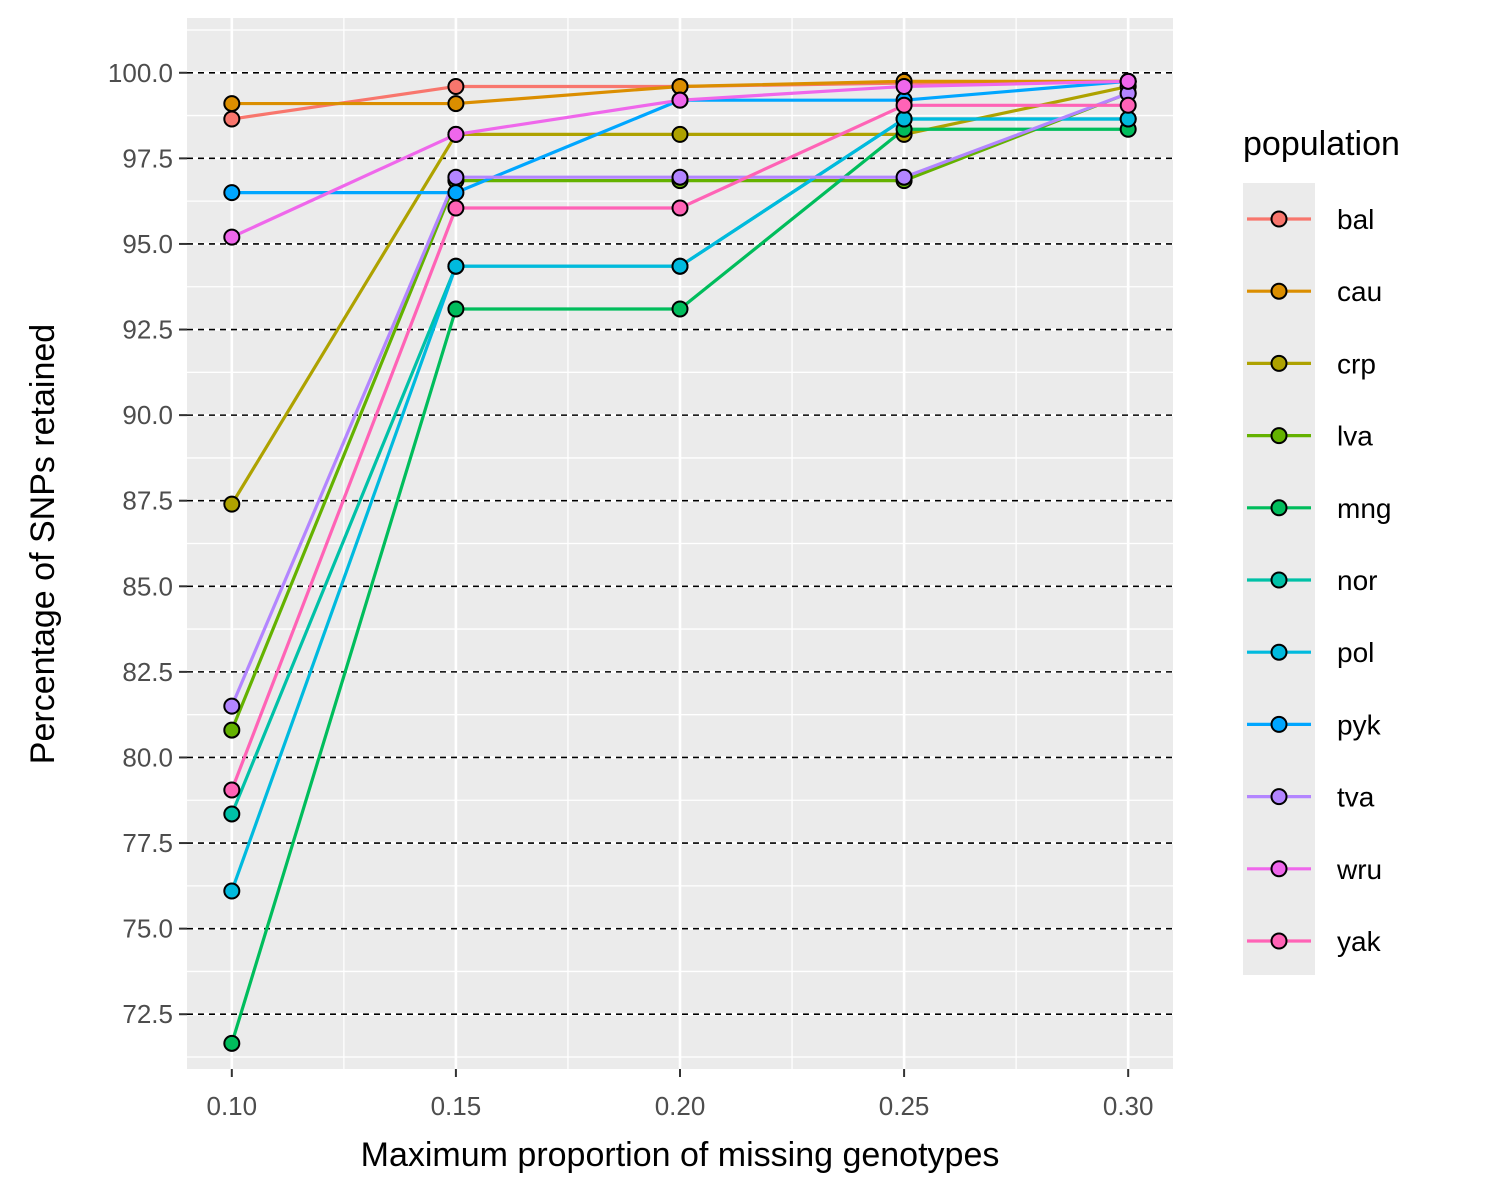 The image size is (1500, 1200). Describe the element at coordinates (1355, 219) in the screenshot. I see `legend-label-bal: bal` at that location.